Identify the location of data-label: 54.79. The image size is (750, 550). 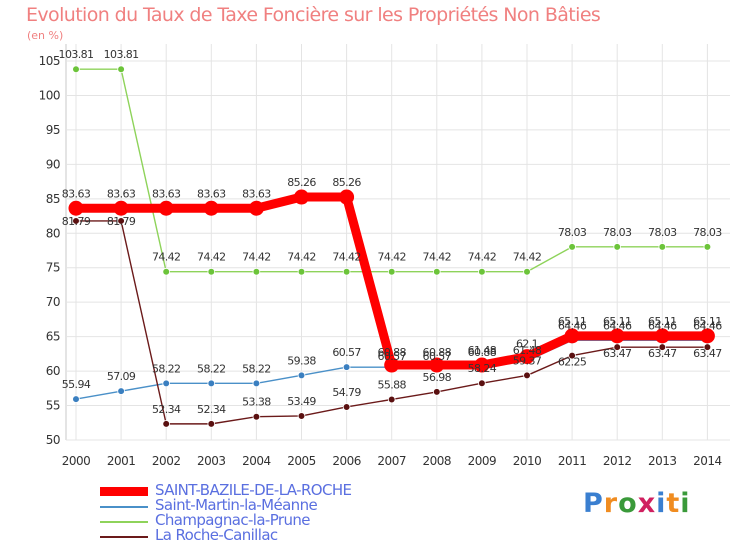
(346, 392).